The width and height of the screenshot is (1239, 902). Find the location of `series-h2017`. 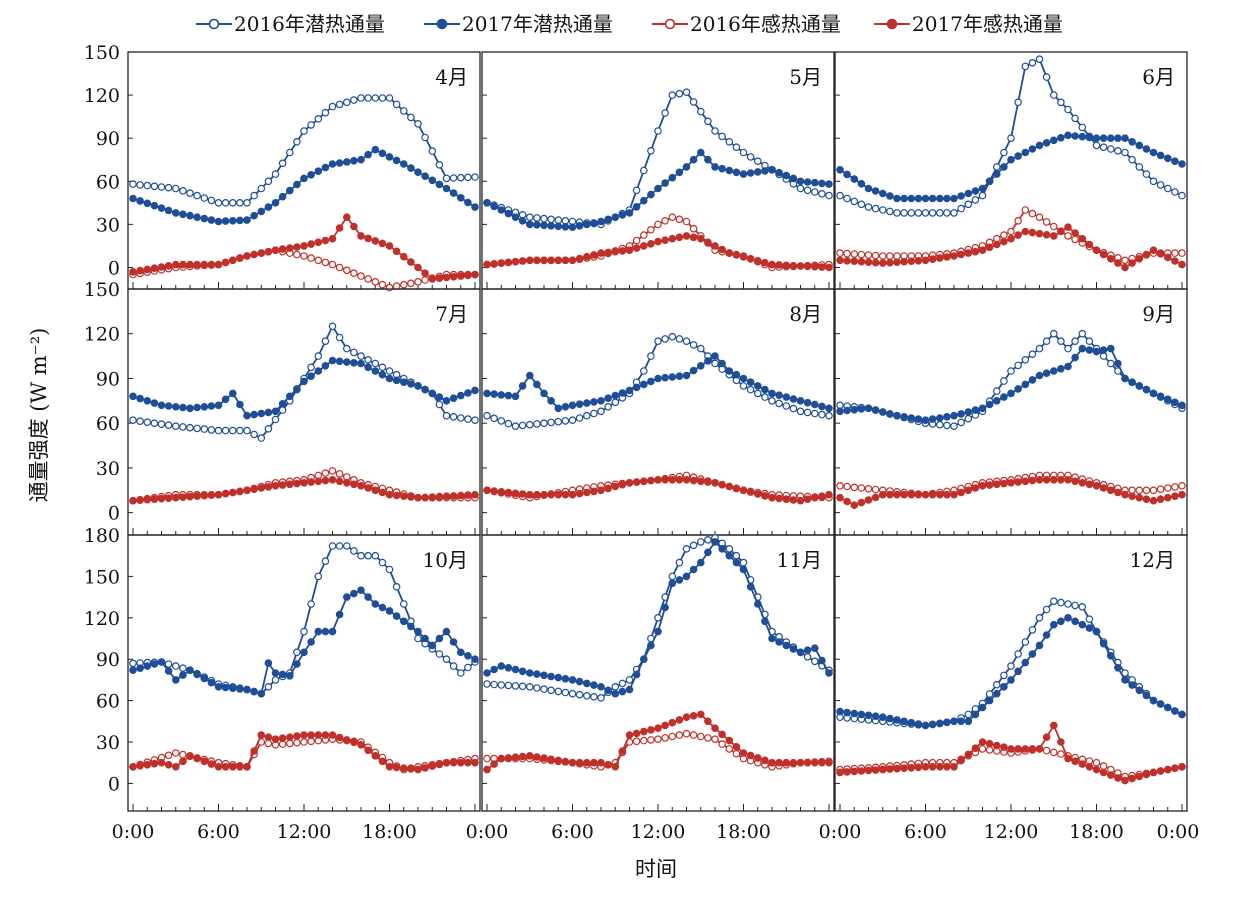

series-h2017 is located at coordinates (1011, 492).